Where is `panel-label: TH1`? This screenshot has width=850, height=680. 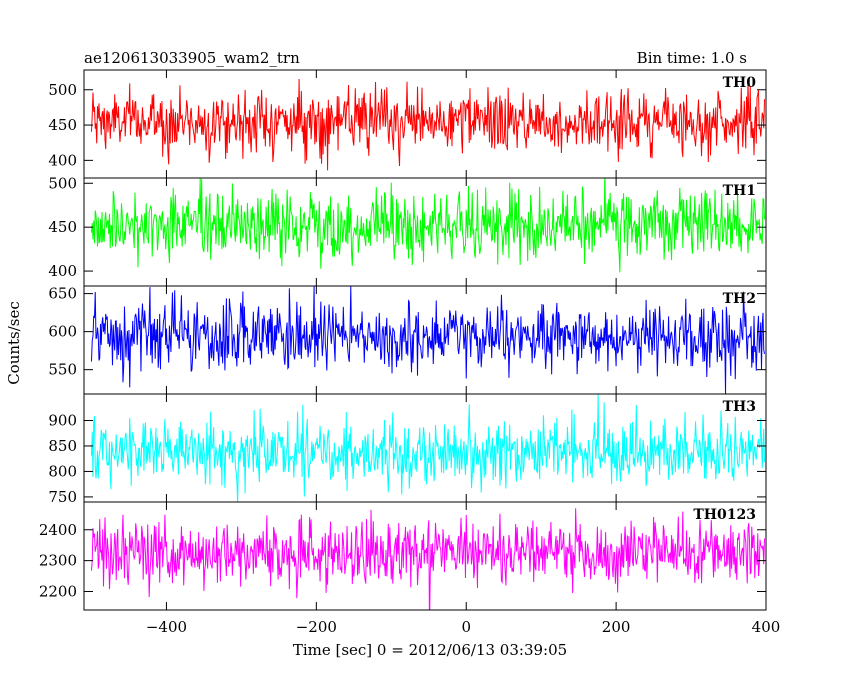
panel-label: TH1 is located at coordinates (739, 191).